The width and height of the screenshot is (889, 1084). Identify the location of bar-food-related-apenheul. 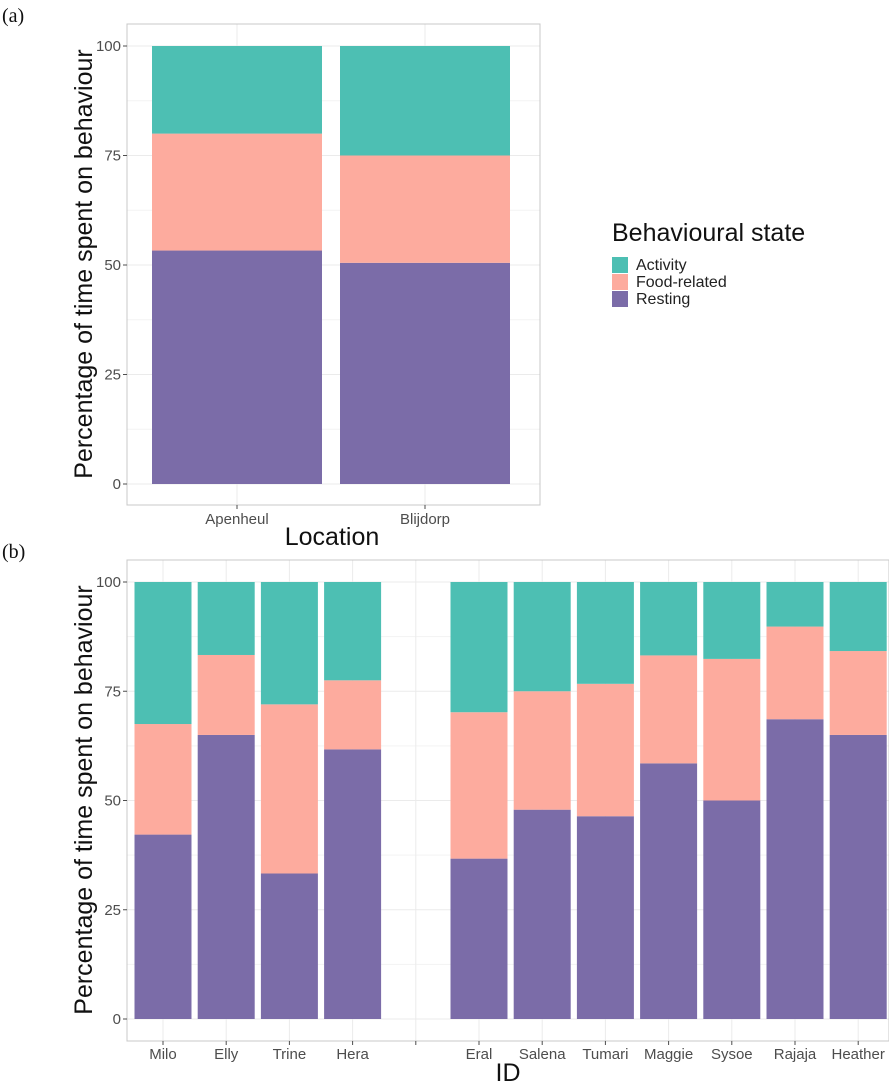
(237, 192).